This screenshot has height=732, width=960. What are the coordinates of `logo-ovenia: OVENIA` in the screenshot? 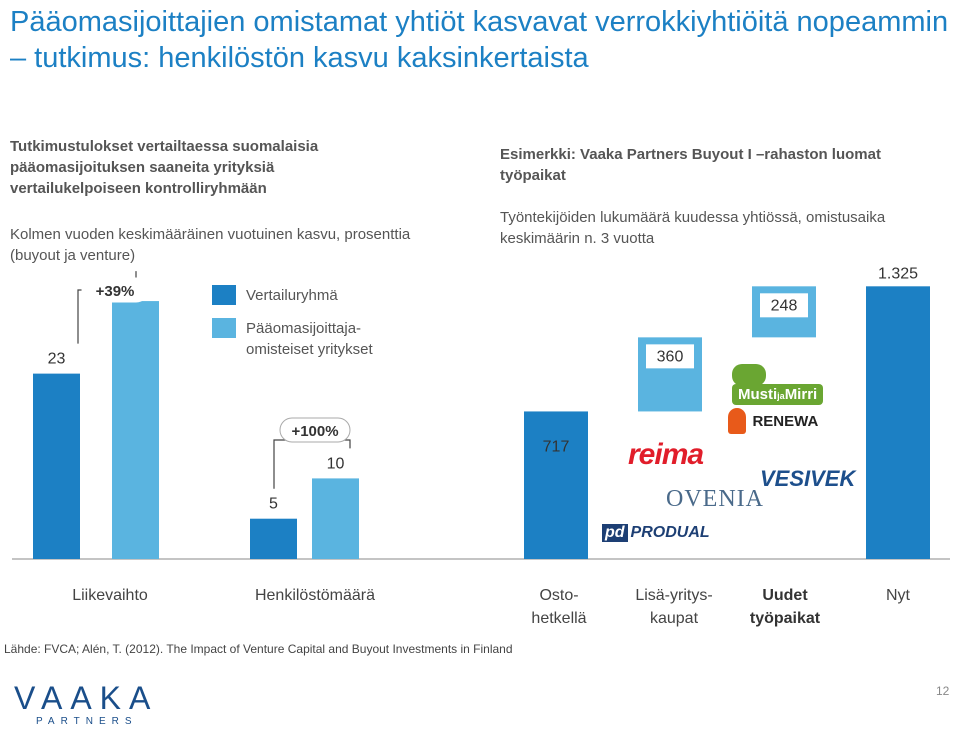 It's located at (715, 499).